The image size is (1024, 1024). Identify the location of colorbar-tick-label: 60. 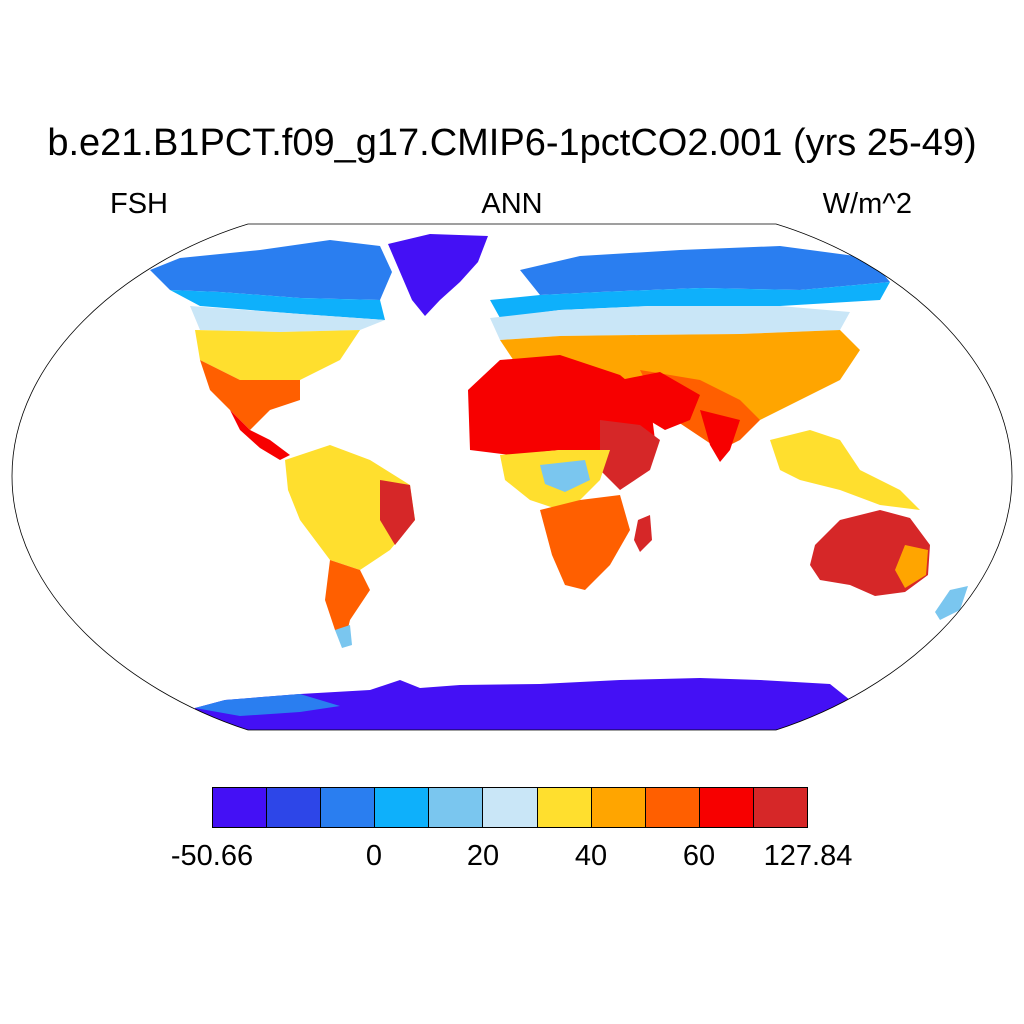
(699, 856).